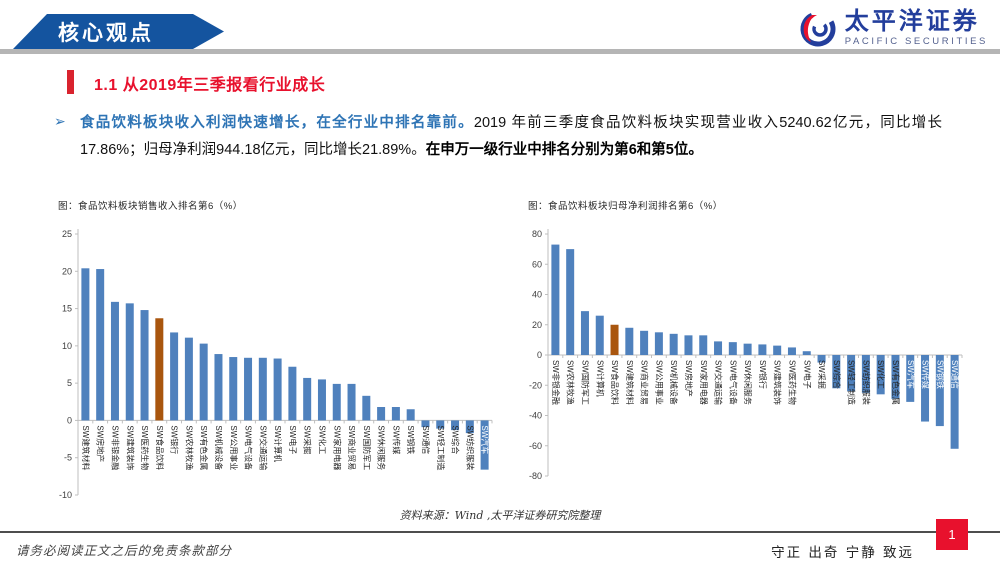  I want to click on company-logo: 太平洋证券 PACIFIC SECURITIES, so click(892, 28).